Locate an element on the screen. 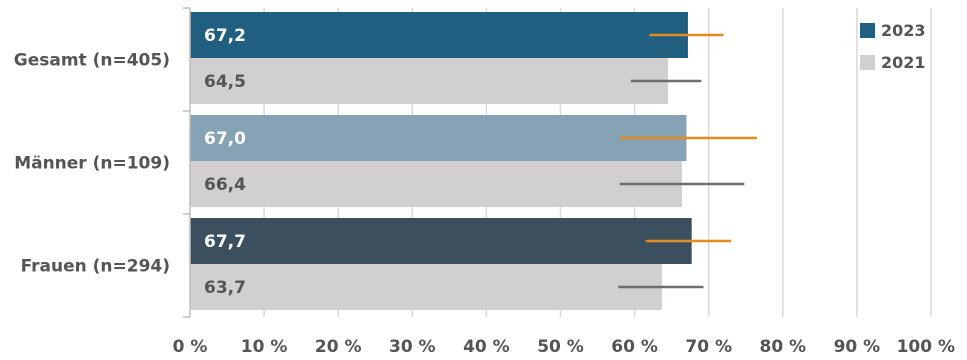  data-labels: 67,2 64,5 67,0 66,4 67,7 63,7 is located at coordinates (225, 162).